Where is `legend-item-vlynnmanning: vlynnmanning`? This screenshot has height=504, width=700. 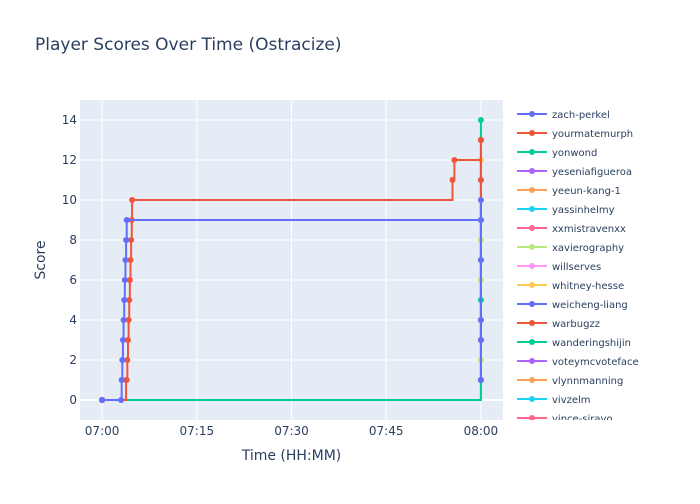 legend-item-vlynnmanning: vlynnmanning is located at coordinates (570, 381).